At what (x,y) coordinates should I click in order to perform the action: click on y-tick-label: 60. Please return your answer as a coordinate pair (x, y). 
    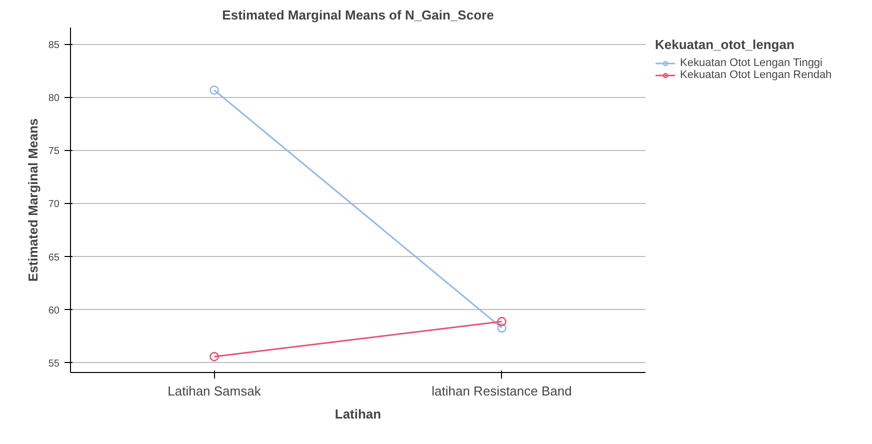
    Looking at the image, I should click on (54, 310).